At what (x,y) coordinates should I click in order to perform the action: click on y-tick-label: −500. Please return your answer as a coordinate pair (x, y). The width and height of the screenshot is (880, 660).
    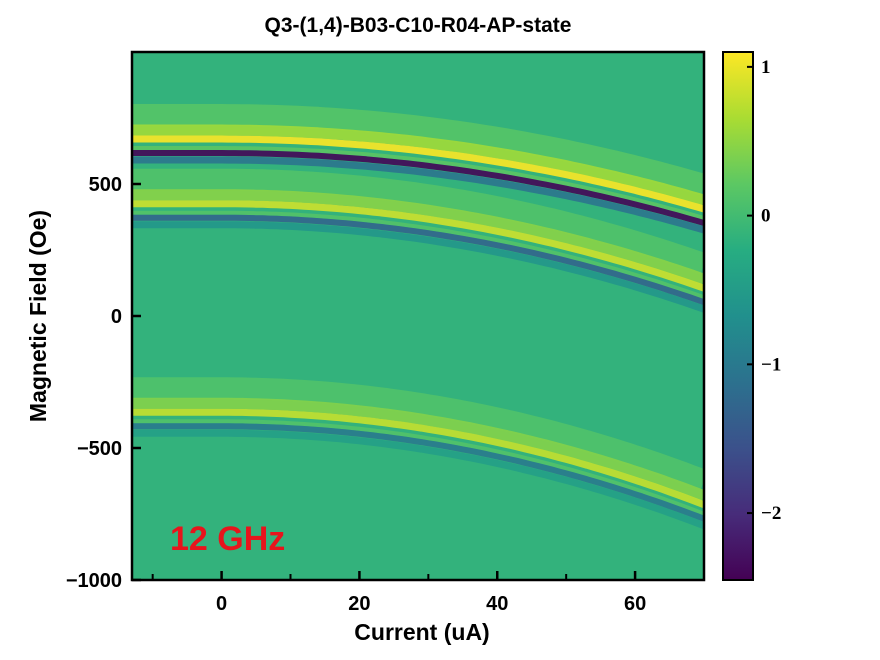
    Looking at the image, I should click on (99, 449).